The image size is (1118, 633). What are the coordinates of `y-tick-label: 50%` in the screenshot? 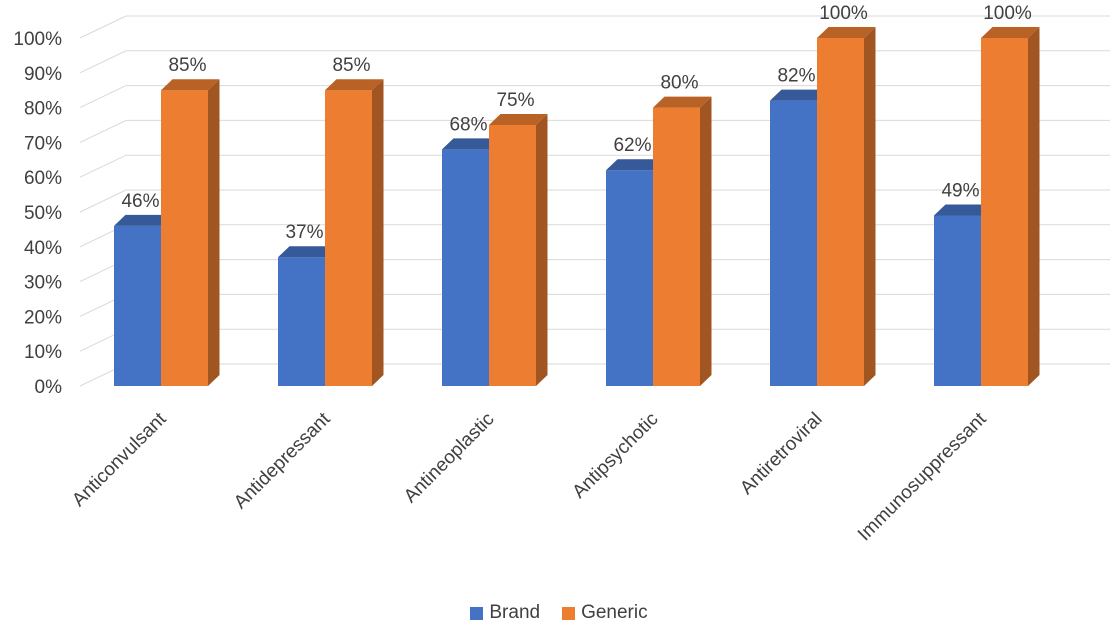 It's located at (43, 213).